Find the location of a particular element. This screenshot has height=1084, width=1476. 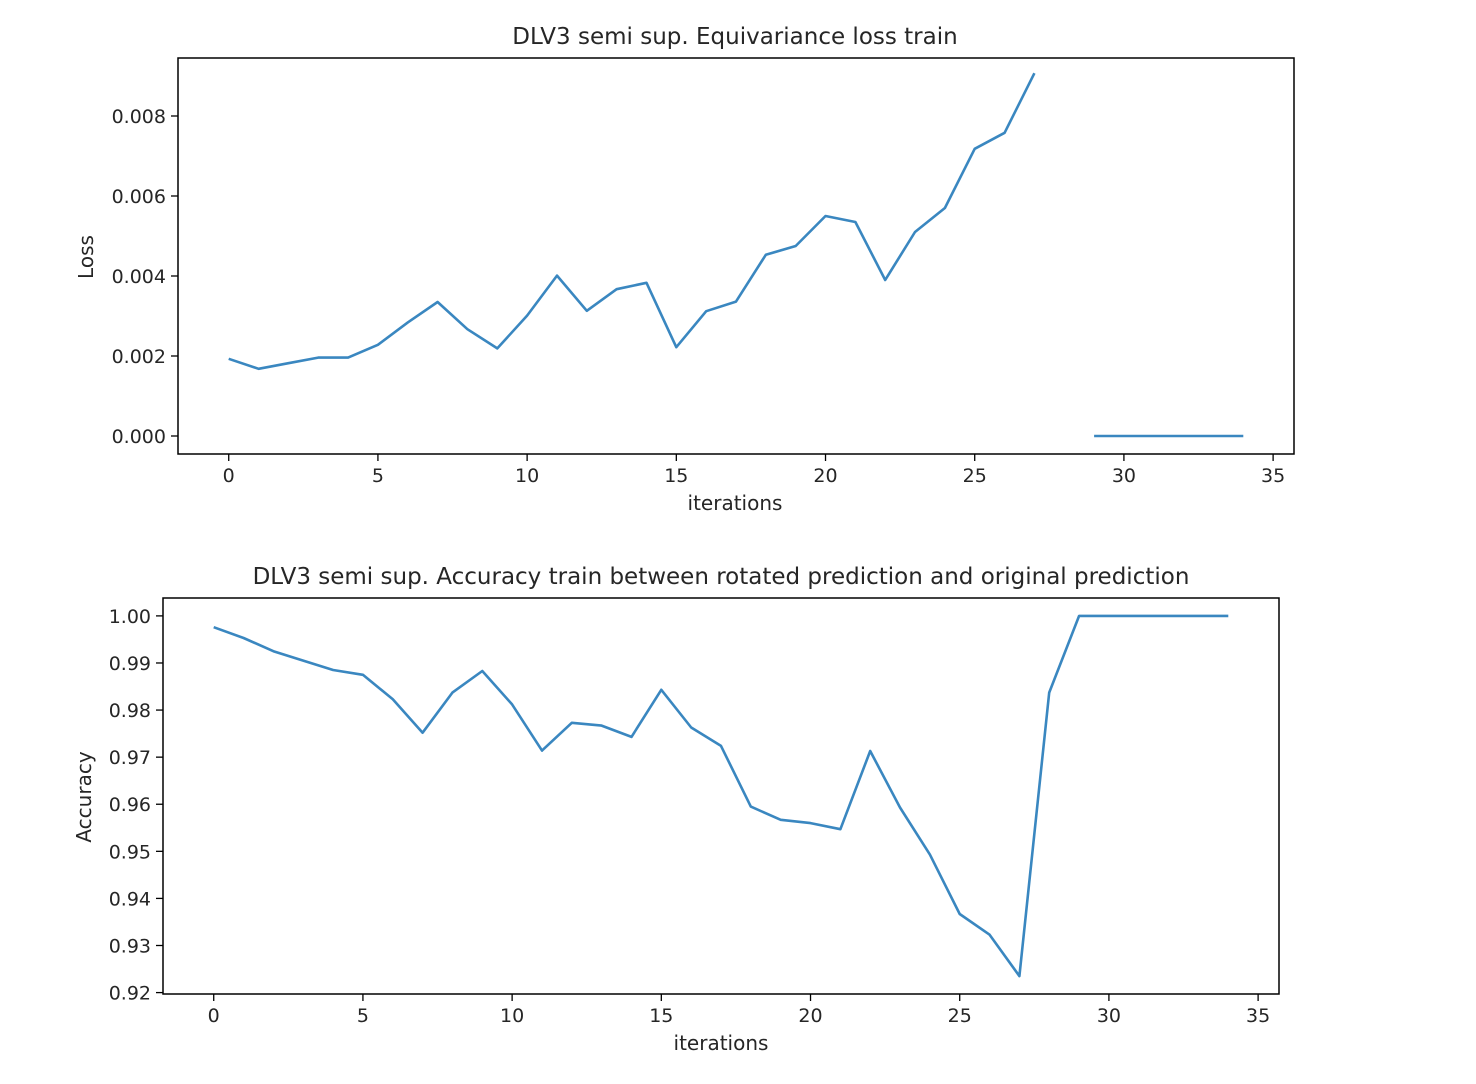

y-tick-label: 0.92 is located at coordinates (130, 994).